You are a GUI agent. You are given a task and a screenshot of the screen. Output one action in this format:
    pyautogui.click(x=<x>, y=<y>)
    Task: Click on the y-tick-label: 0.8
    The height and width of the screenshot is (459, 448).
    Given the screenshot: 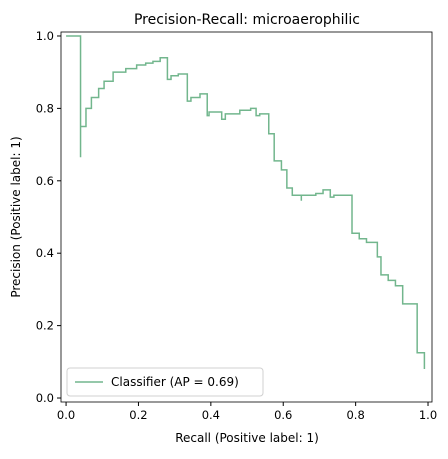 What is the action you would take?
    pyautogui.click(x=45, y=108)
    